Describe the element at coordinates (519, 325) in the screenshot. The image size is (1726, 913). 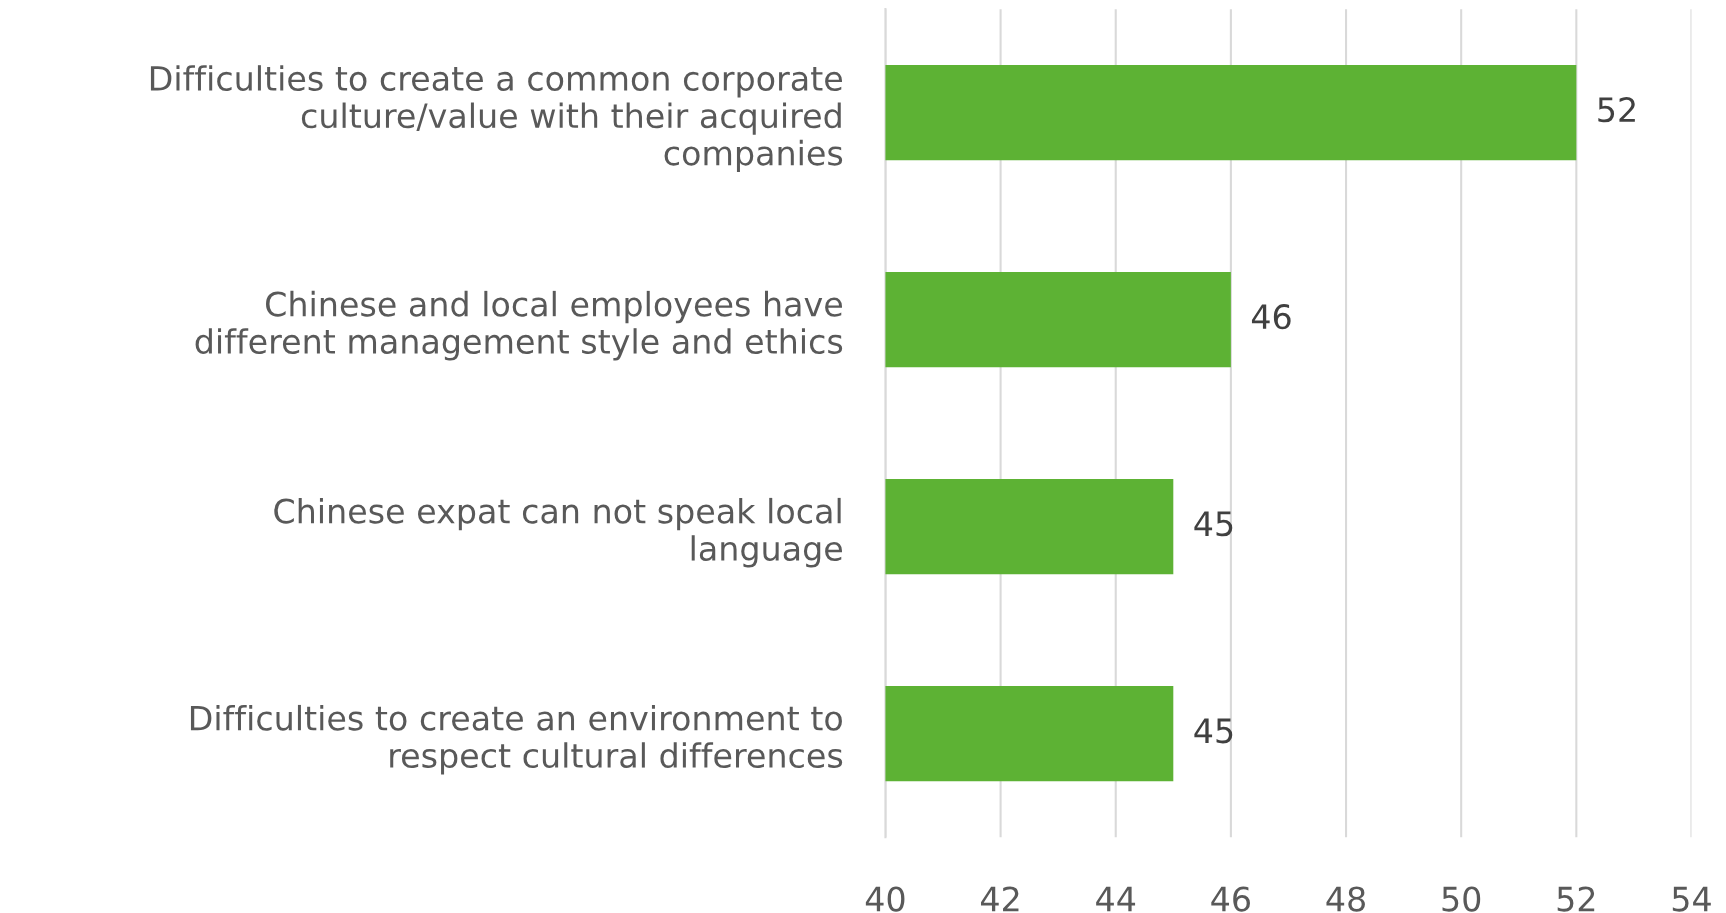
I see `y-tick-label: Chinese and local employees have different management style and ethics` at that location.